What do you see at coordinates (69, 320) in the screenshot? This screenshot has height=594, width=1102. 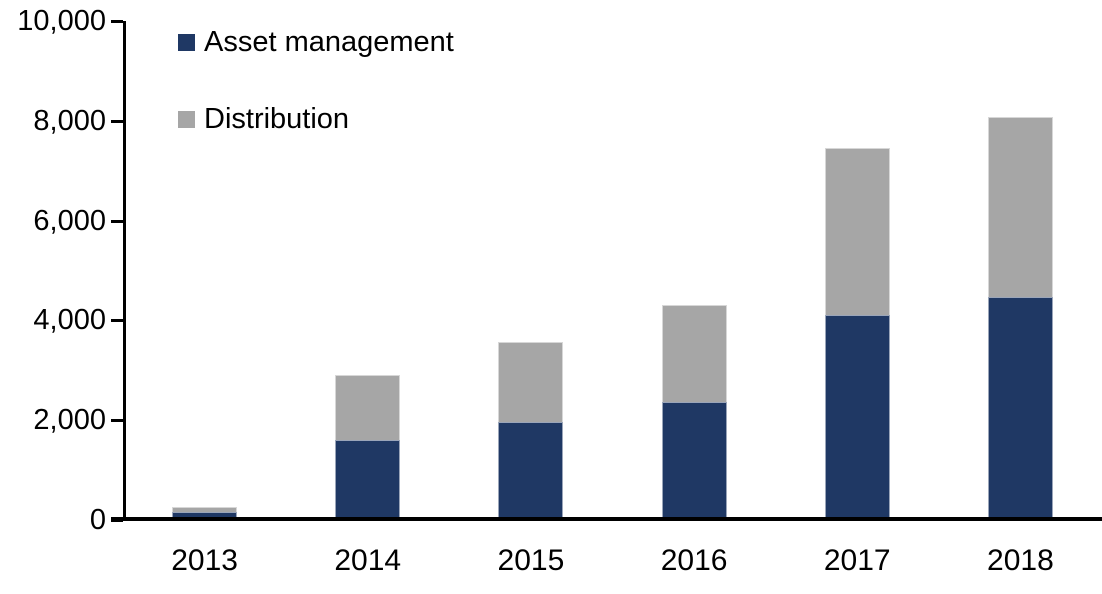 I see `y-axis-tick-label: 4,000` at bounding box center [69, 320].